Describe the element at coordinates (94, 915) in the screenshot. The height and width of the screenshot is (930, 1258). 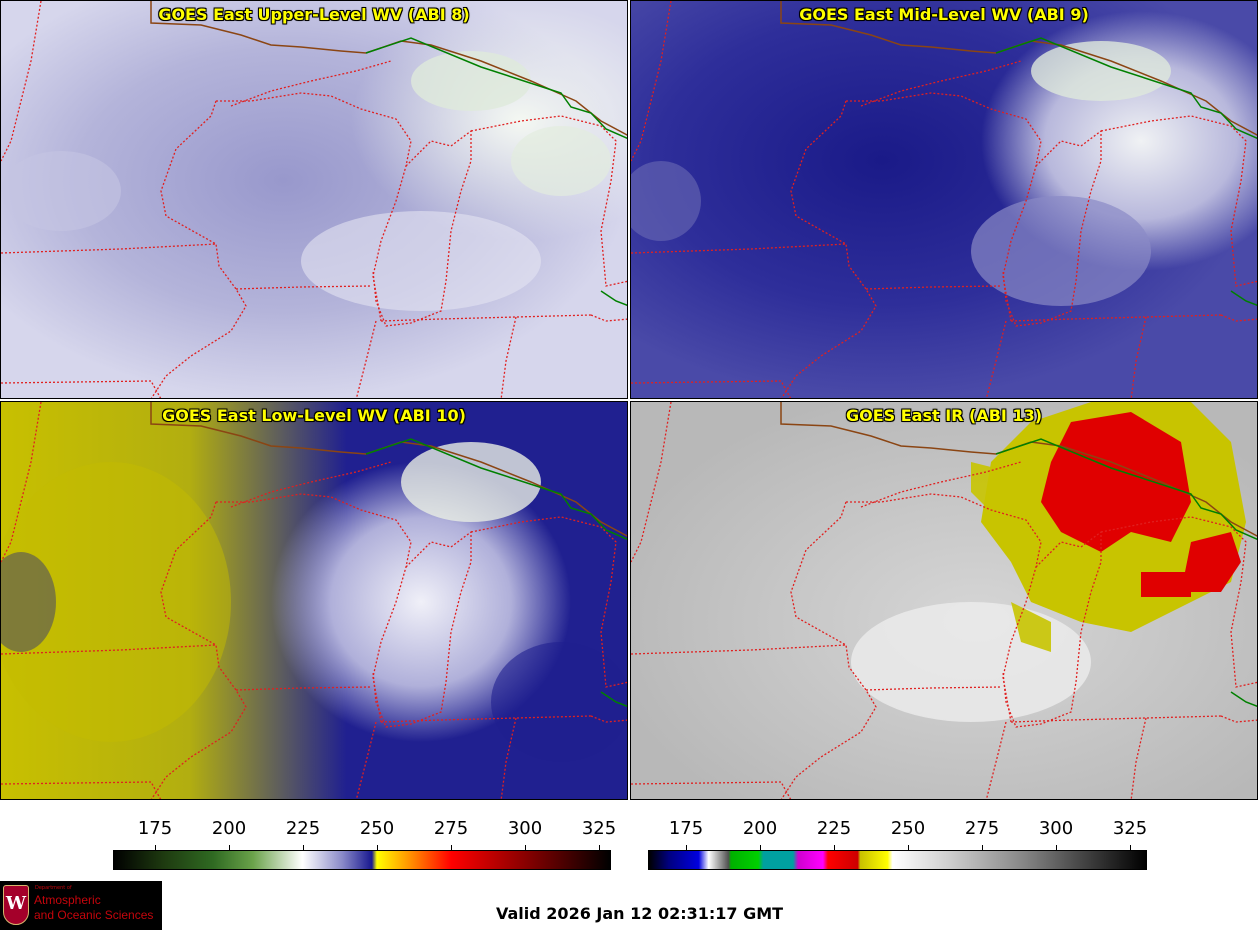
I see `logo-oceanic-sciences: and Oceanic Sciences` at that location.